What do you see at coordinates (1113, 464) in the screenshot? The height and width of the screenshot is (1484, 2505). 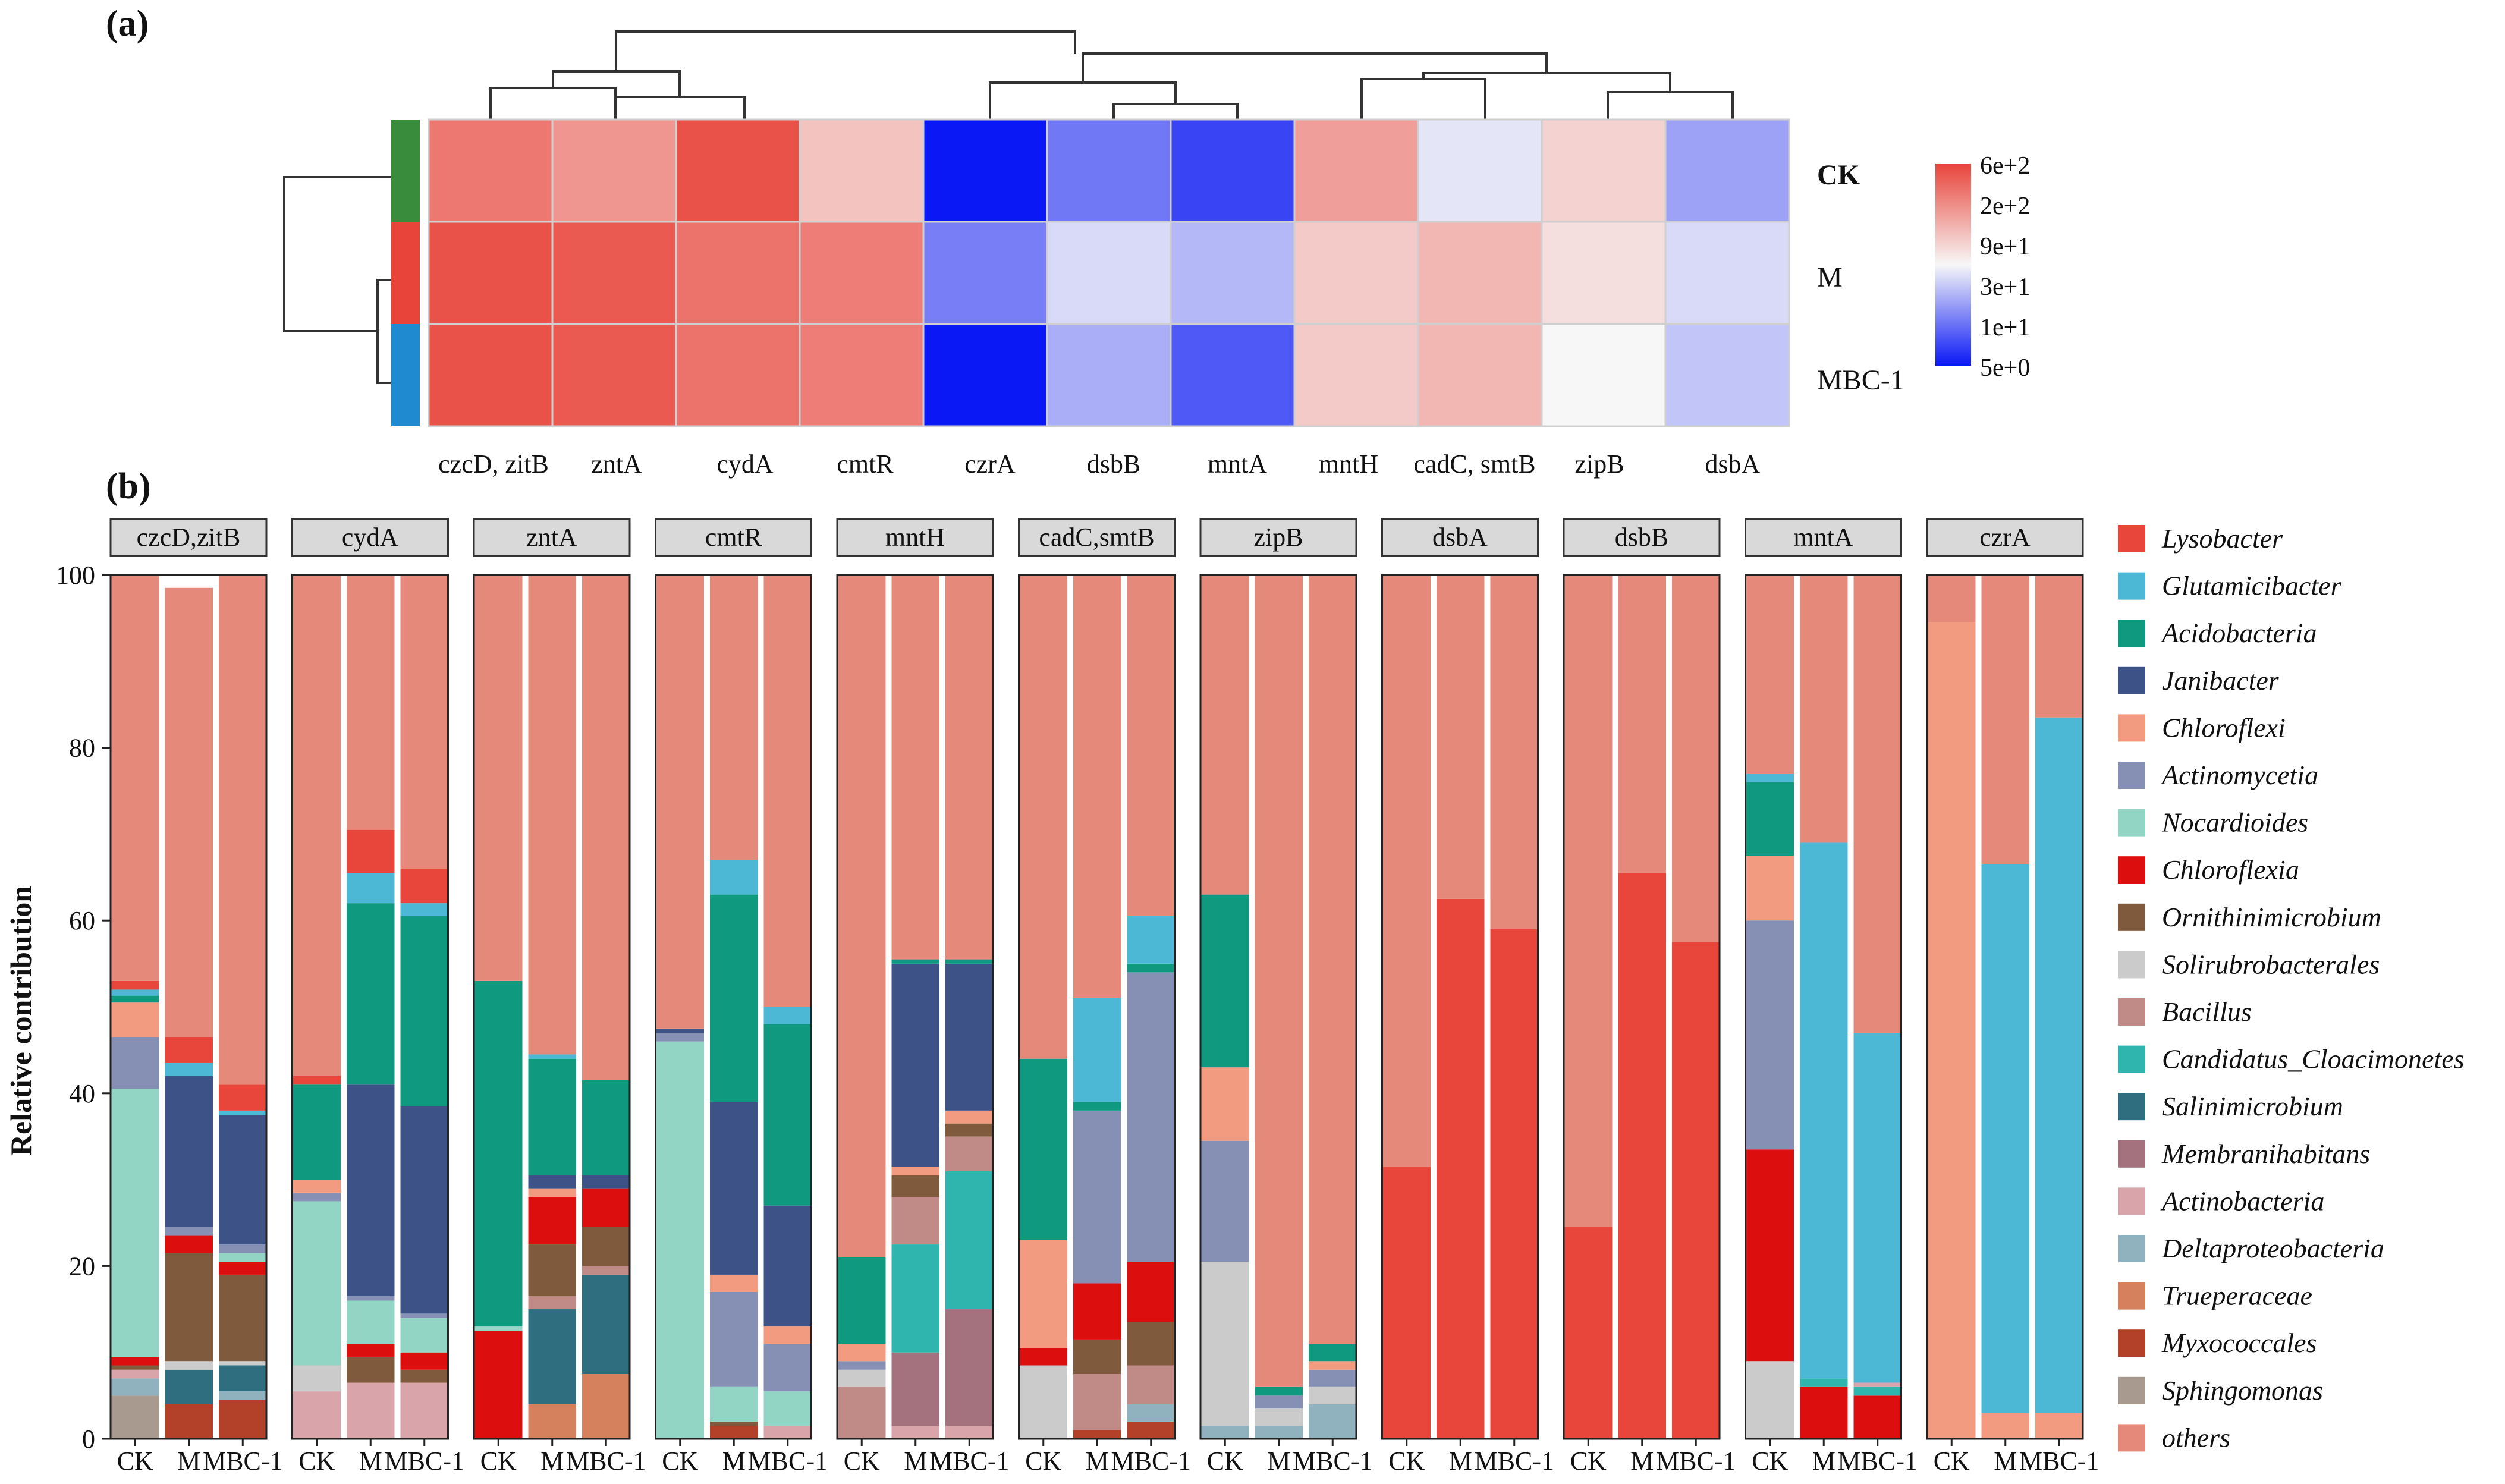 I see `heatmap-col-label: dsbB` at bounding box center [1113, 464].